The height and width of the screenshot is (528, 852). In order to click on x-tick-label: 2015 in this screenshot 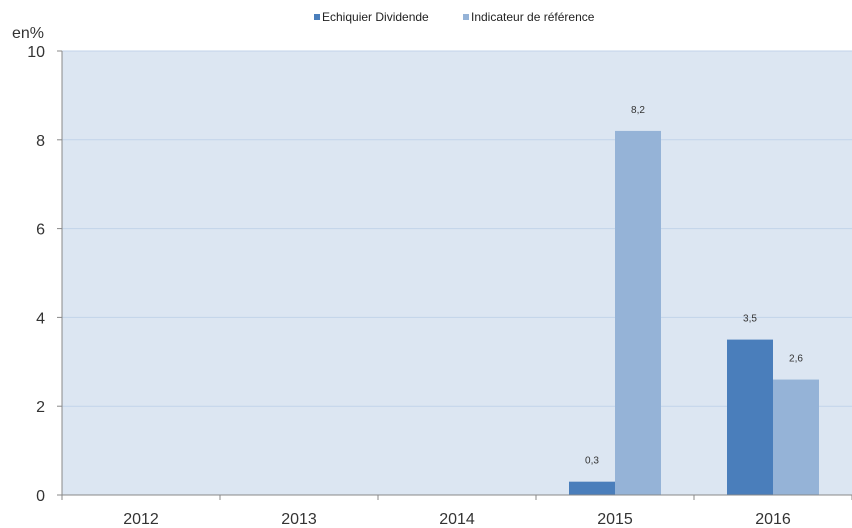, I will do `click(615, 519)`.